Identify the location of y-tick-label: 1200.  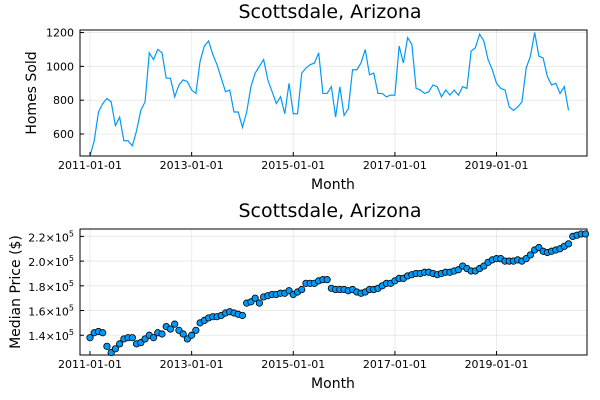
(60, 33).